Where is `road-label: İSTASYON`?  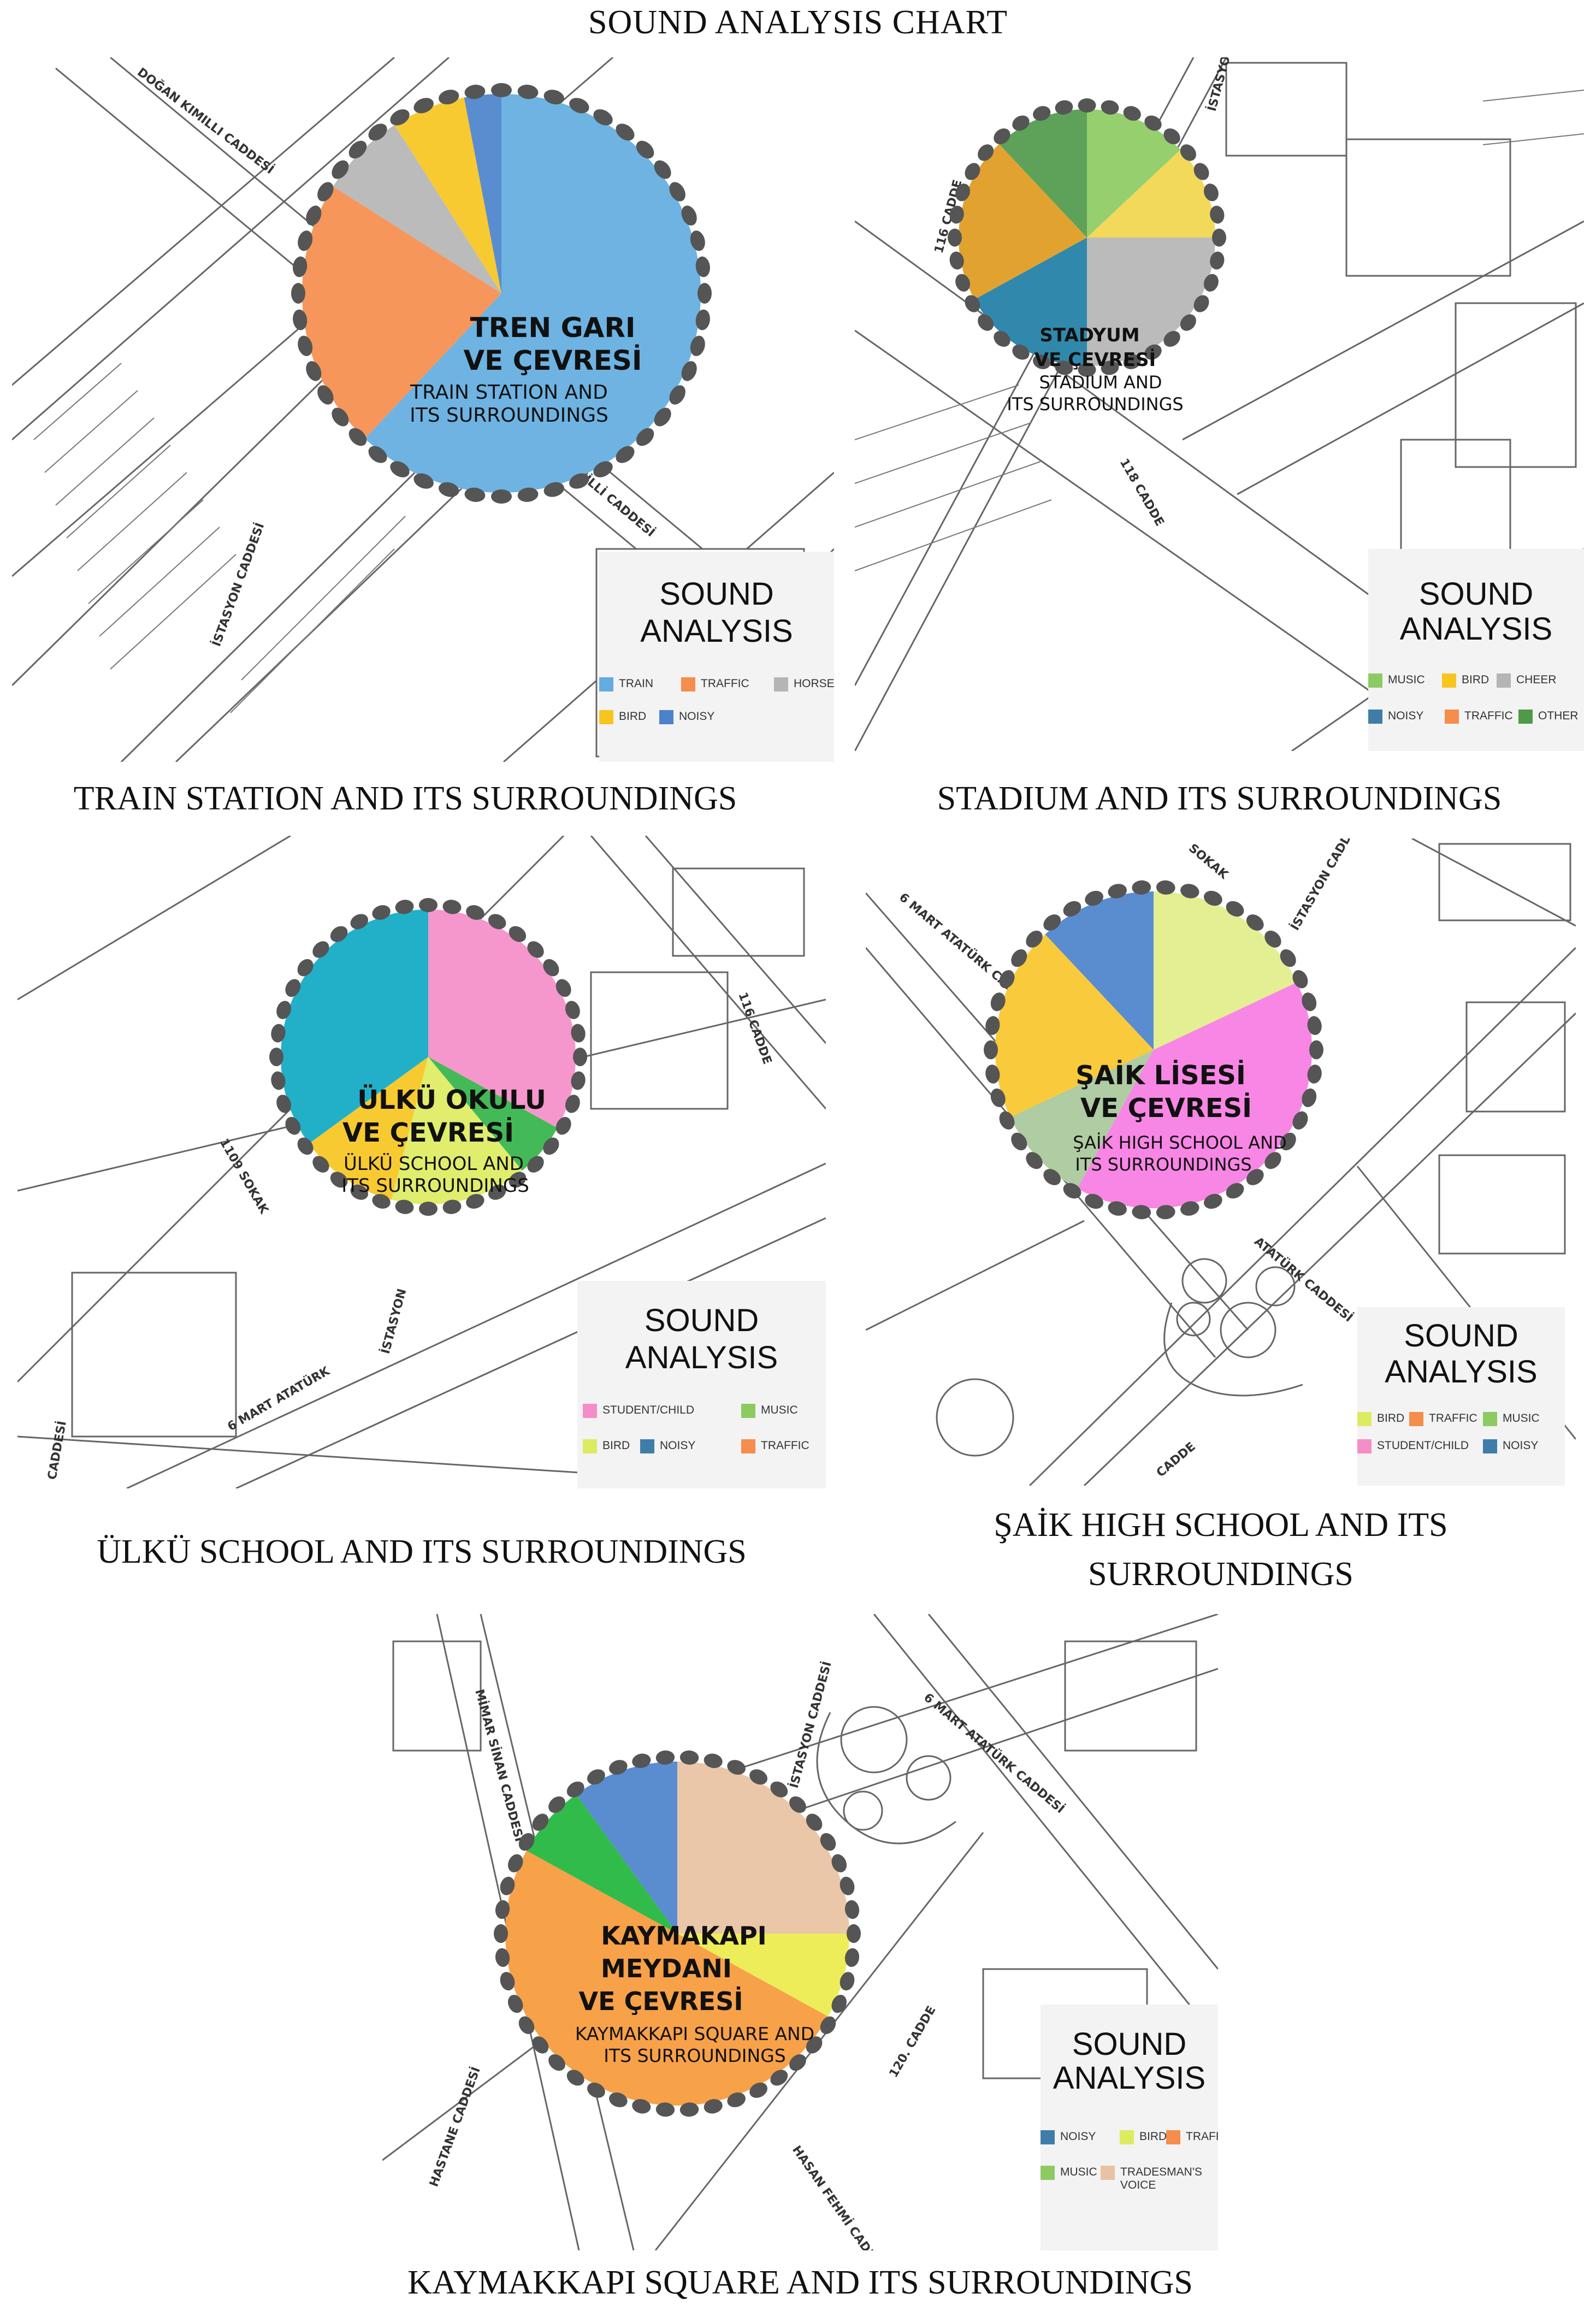 road-label: İSTASYON is located at coordinates (394, 1321).